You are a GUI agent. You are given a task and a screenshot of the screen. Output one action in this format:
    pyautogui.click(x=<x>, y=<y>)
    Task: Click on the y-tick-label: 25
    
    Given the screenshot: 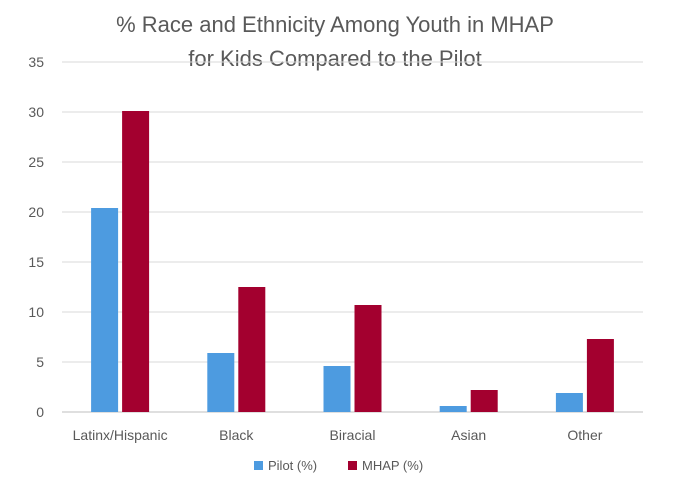 What is the action you would take?
    pyautogui.click(x=36, y=162)
    